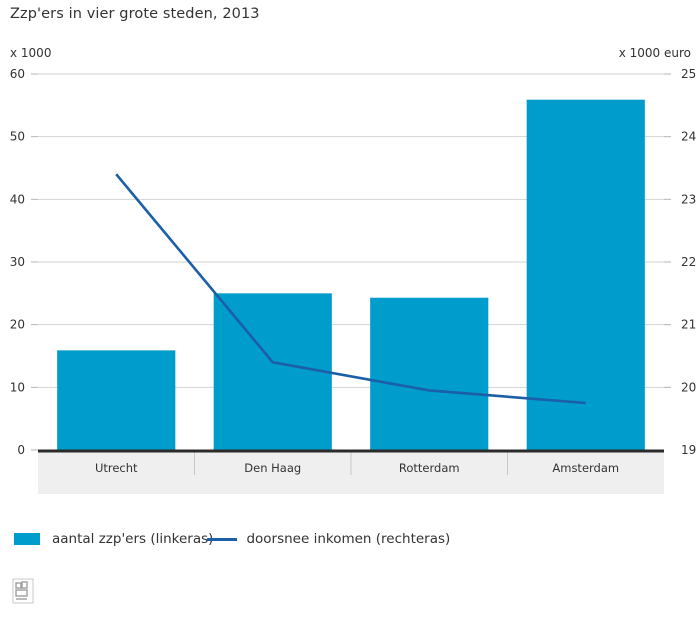  I want to click on legend-line-icon, so click(222, 539).